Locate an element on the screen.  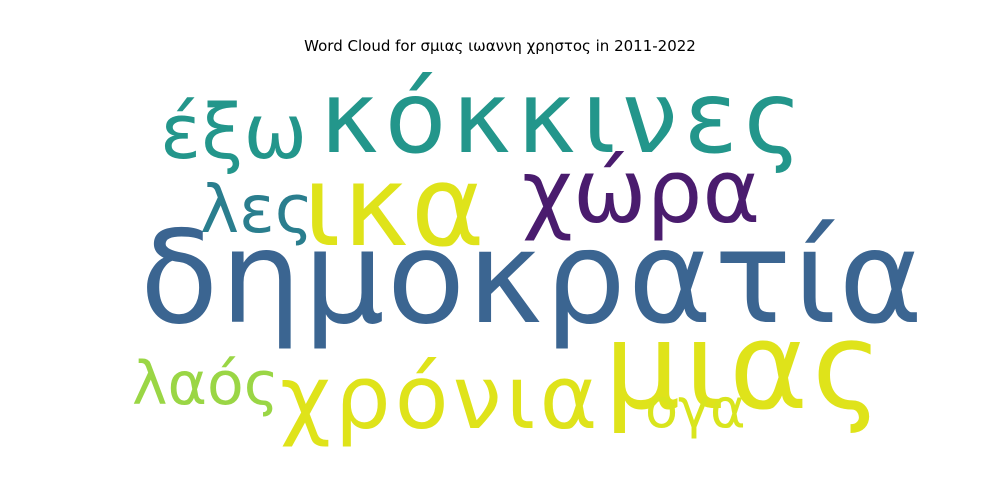
word-2: ικα is located at coordinates (395, 207).